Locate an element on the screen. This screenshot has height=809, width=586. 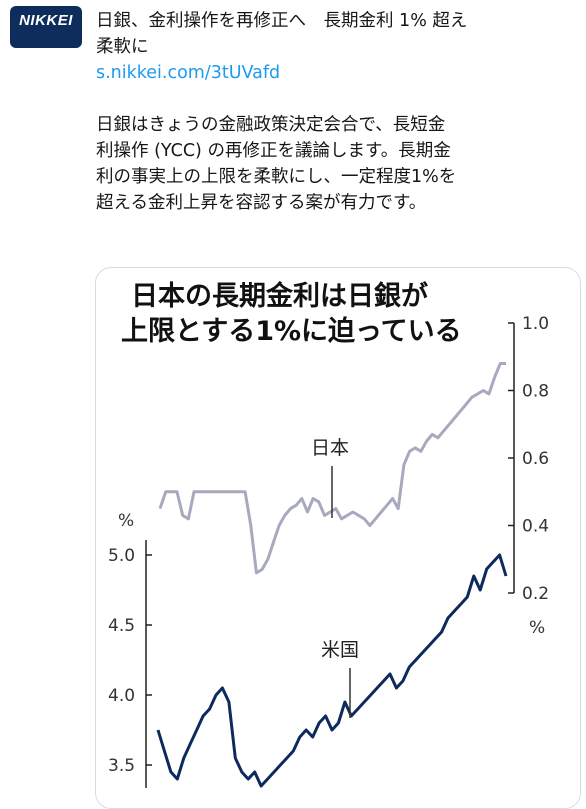
article-link: s.nikkei.com/3tUVafd is located at coordinates (188, 73).